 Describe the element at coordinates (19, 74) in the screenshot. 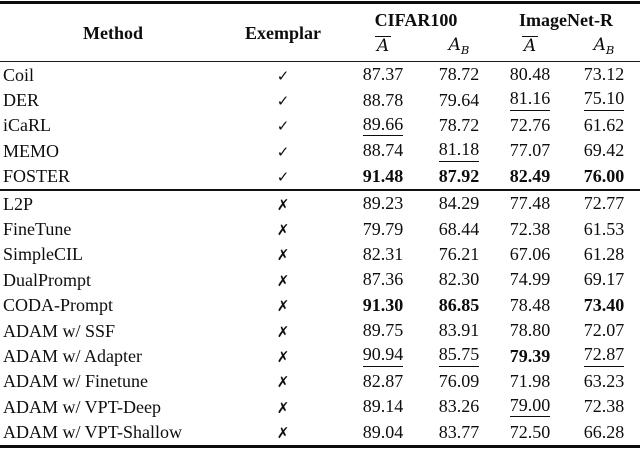

I see `method-name: Coil` at that location.